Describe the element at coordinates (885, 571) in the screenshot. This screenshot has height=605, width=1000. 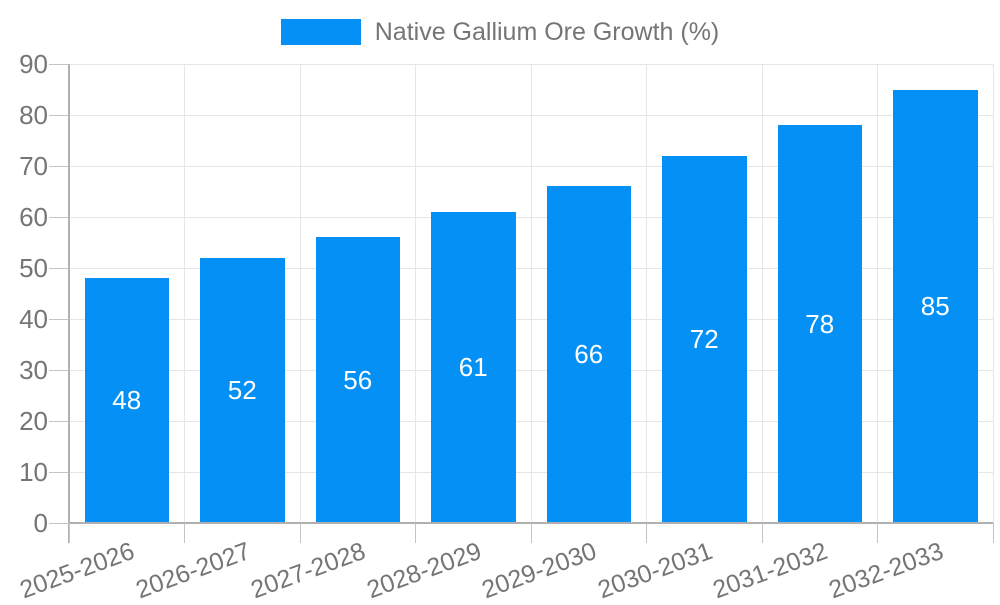
I see `x-tick-label: 2032-2033` at that location.